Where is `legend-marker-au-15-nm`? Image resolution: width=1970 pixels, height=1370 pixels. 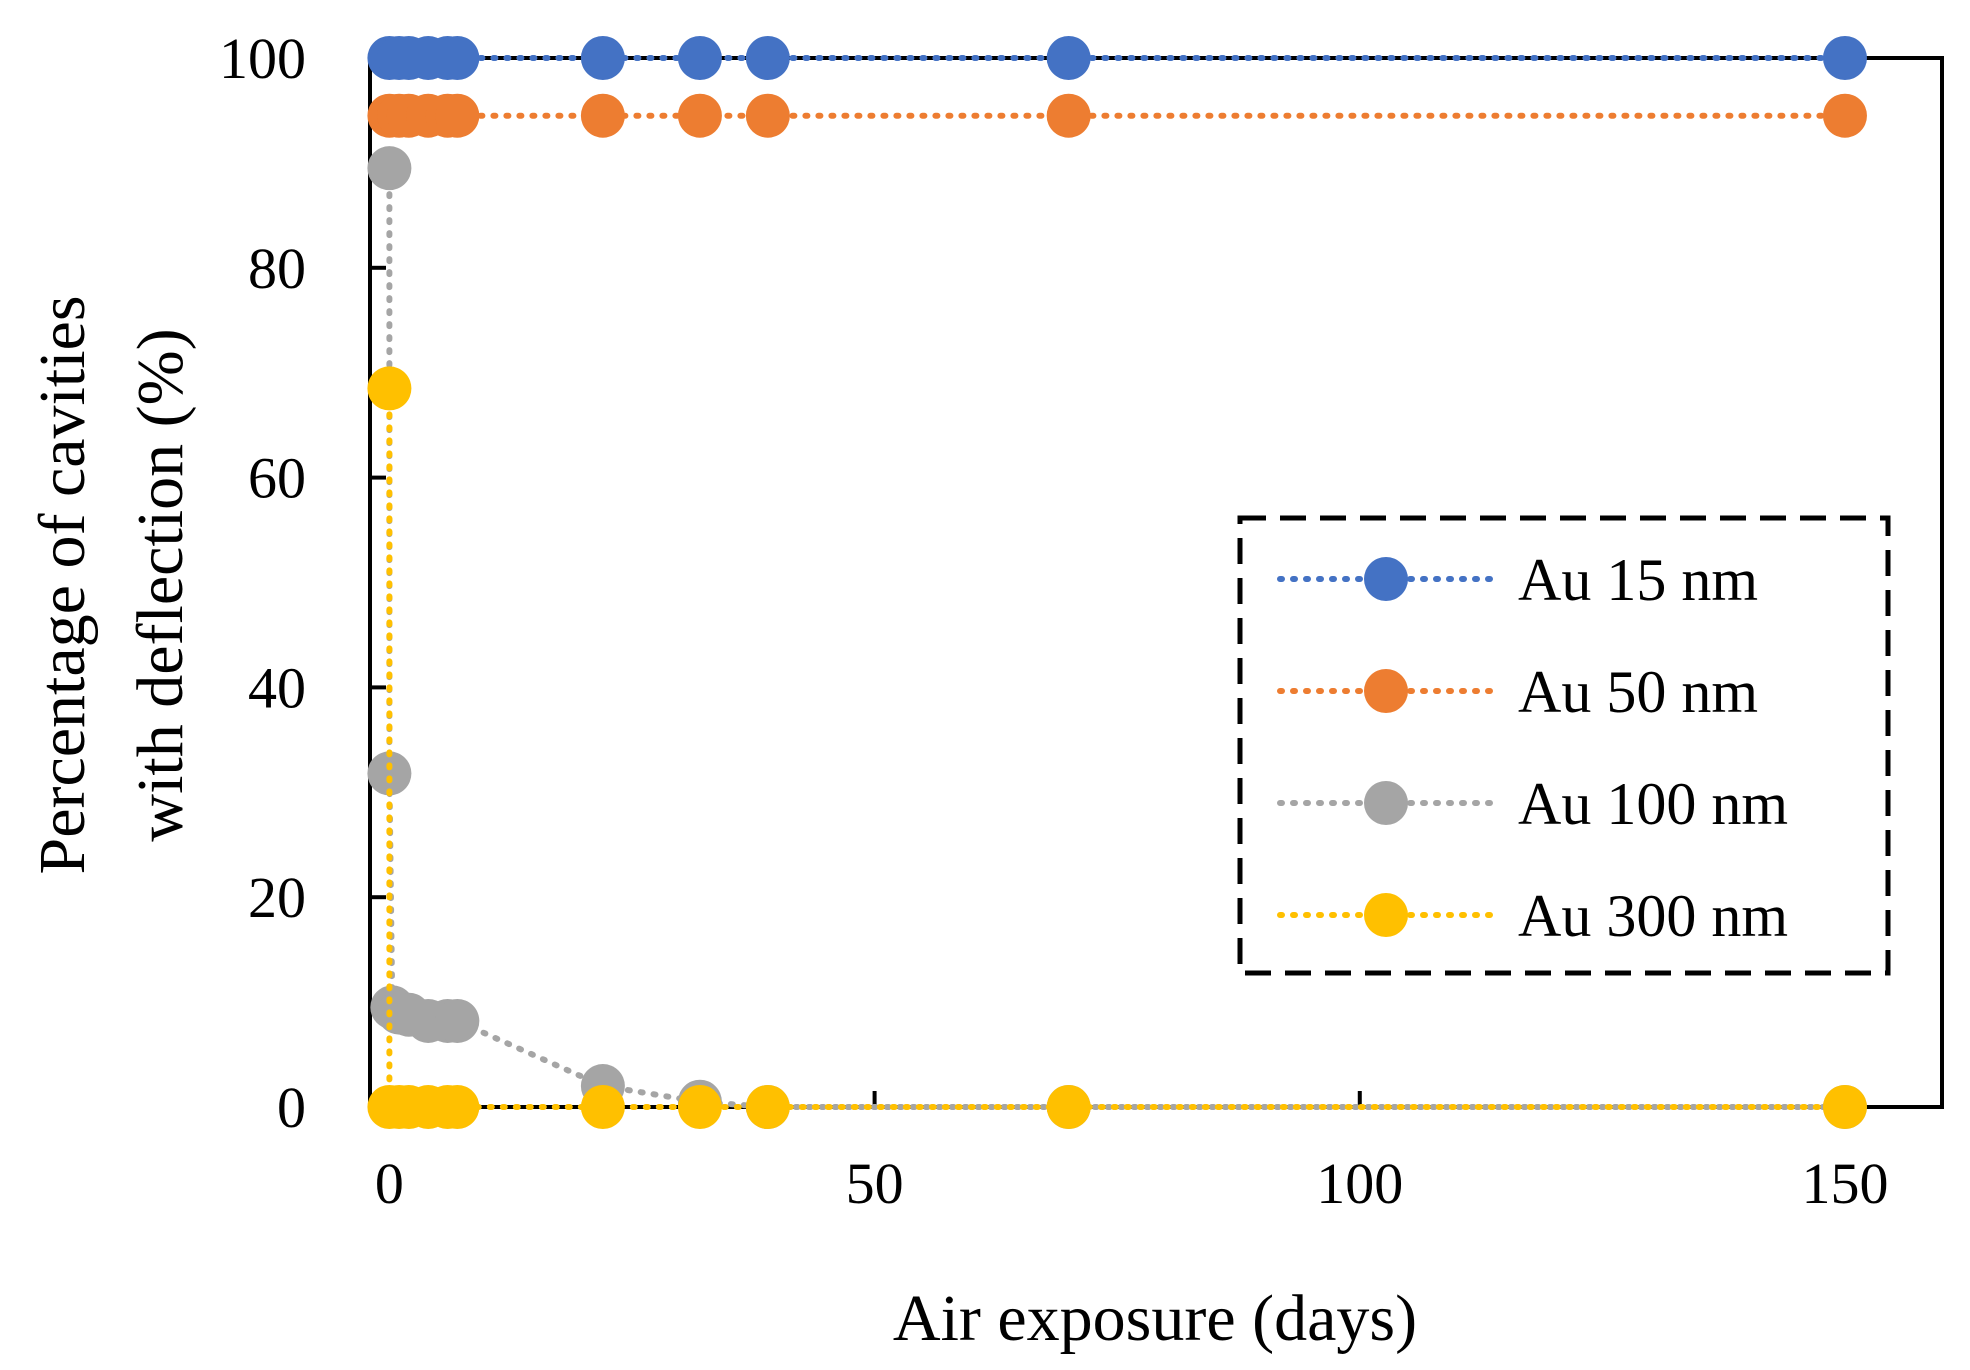 legend-marker-au-15-nm is located at coordinates (1386, 579).